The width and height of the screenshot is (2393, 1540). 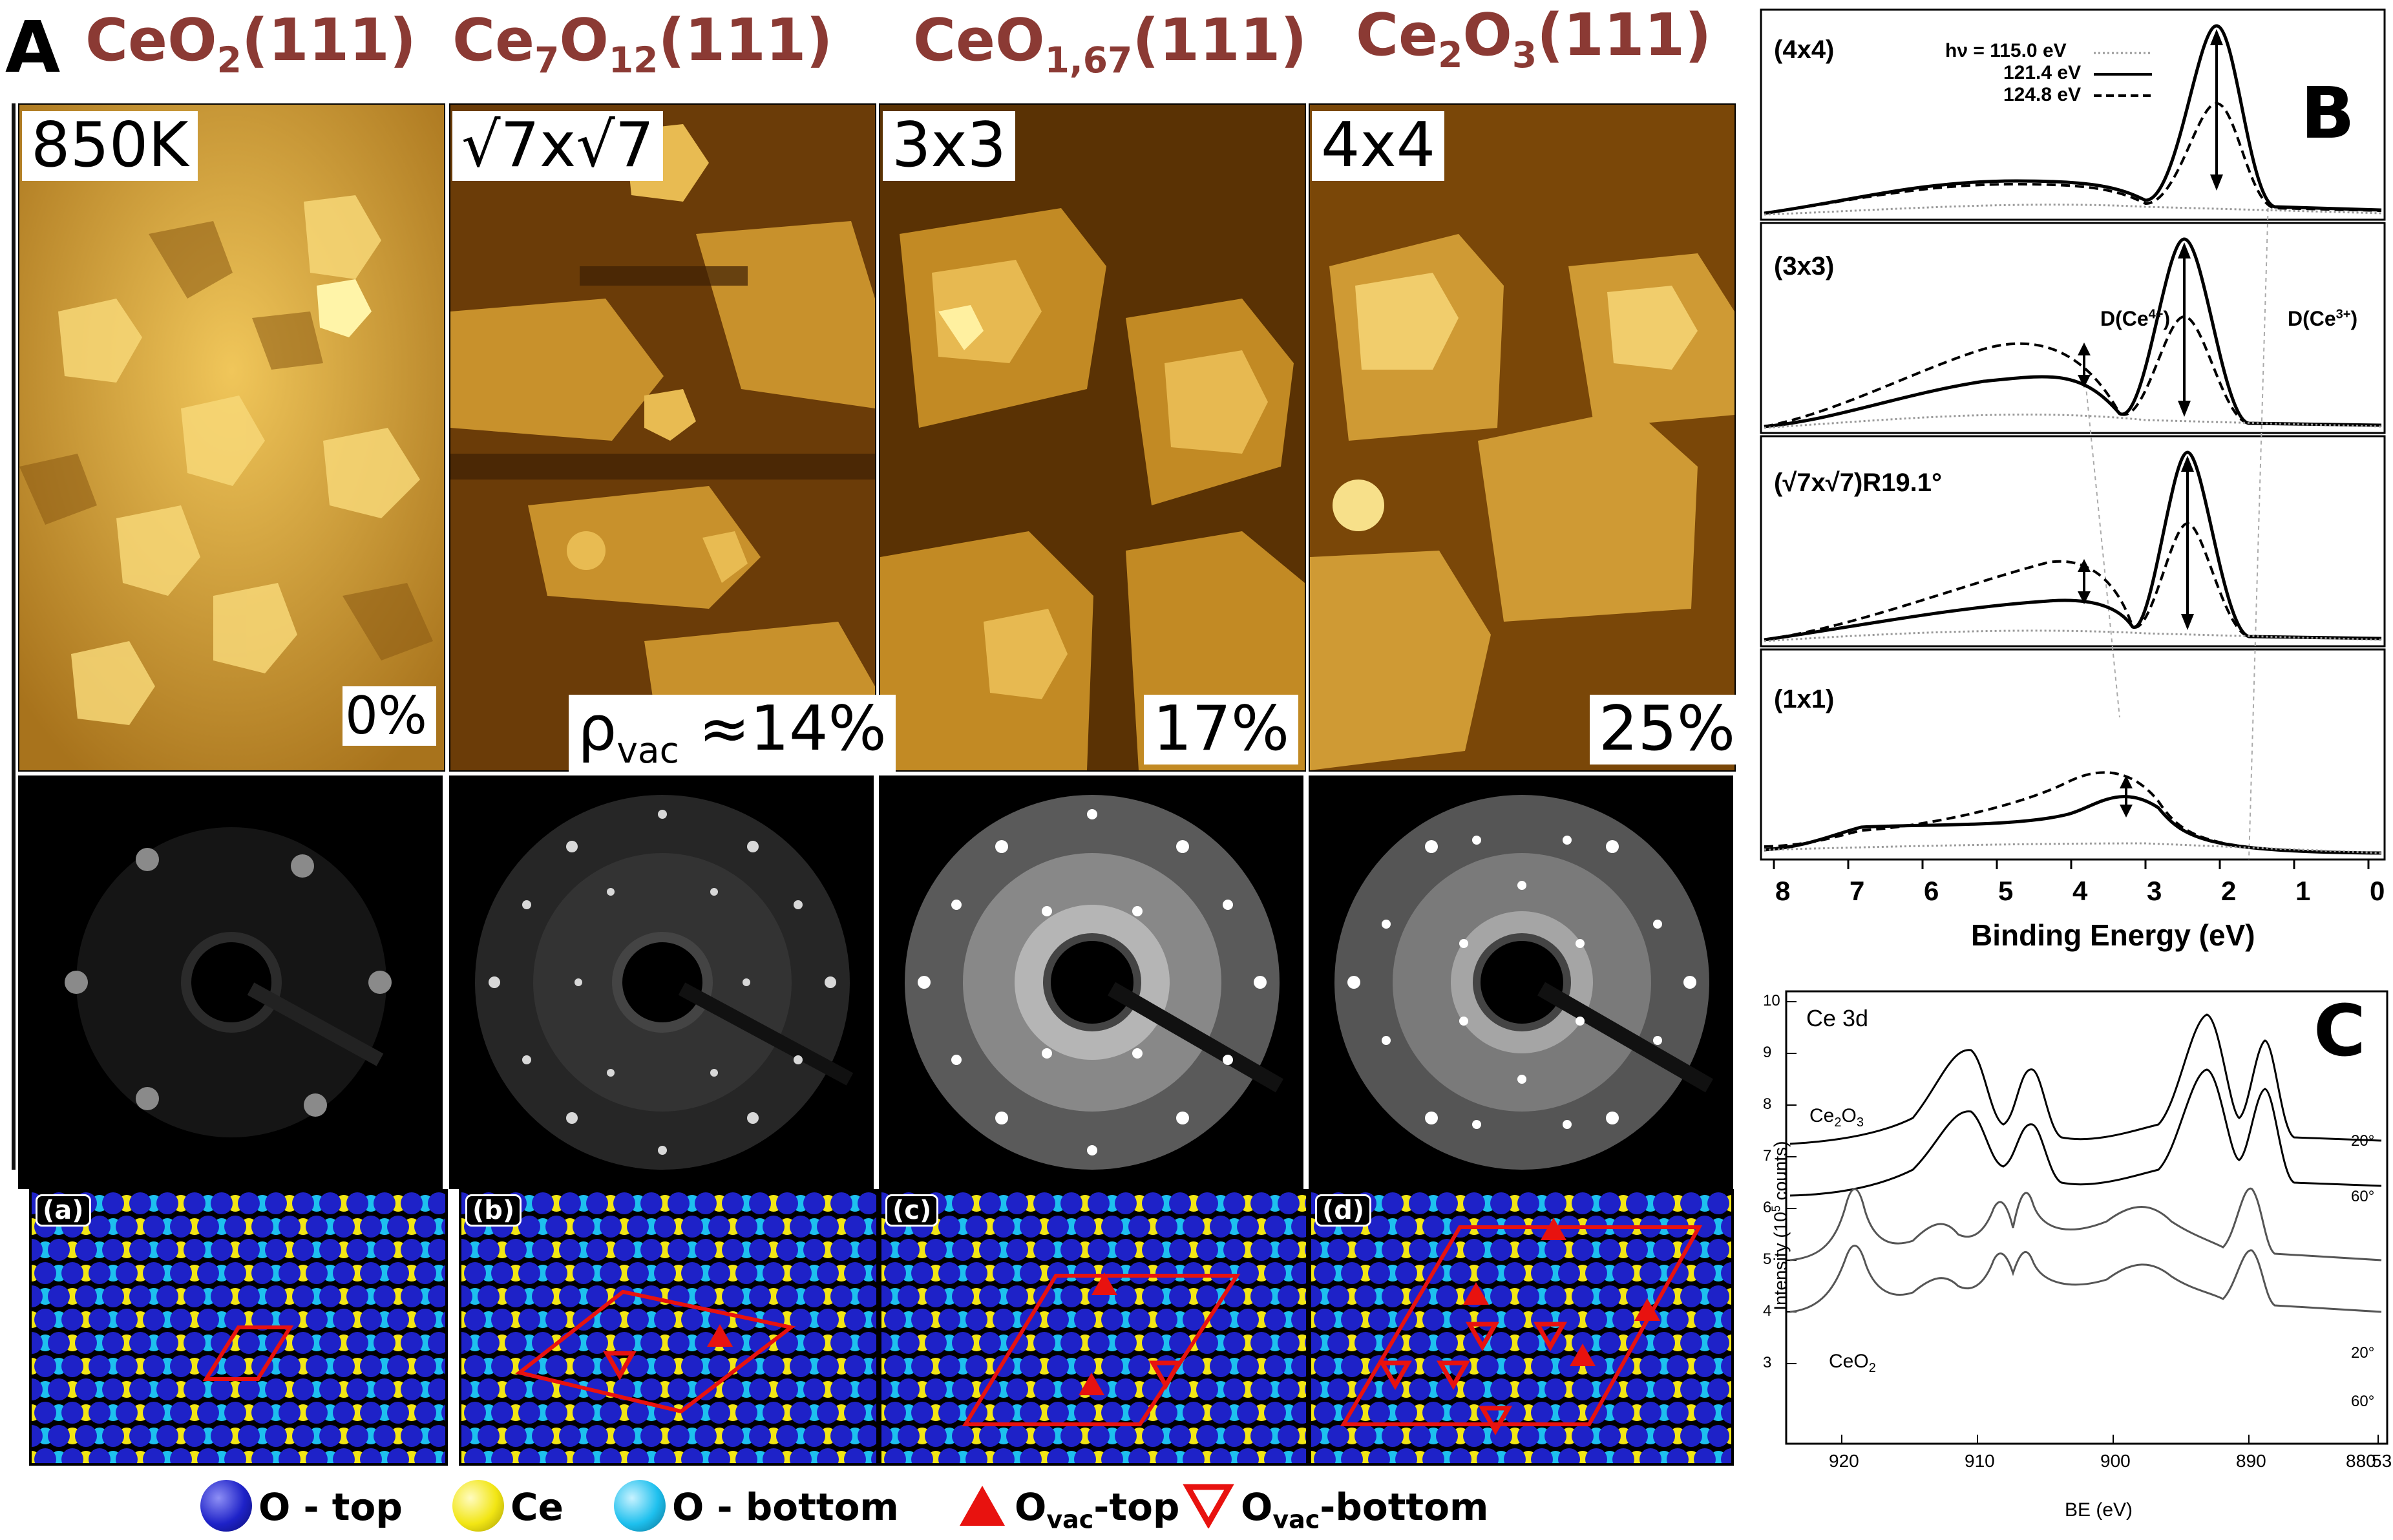 I want to click on atomic-model-c: (c), so click(x=1094, y=1327).